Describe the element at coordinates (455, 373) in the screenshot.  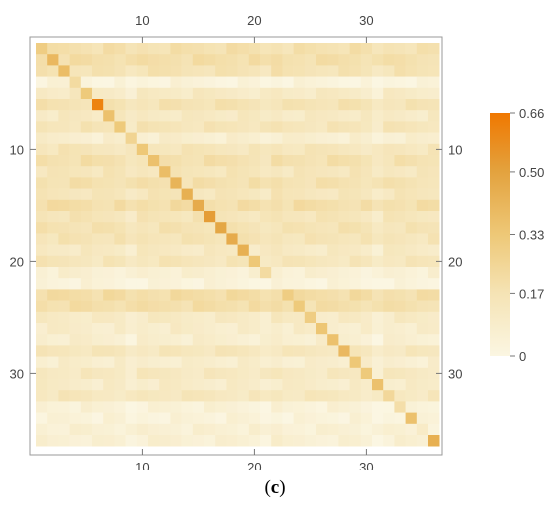
I see `y-tick-label-right: 30` at that location.